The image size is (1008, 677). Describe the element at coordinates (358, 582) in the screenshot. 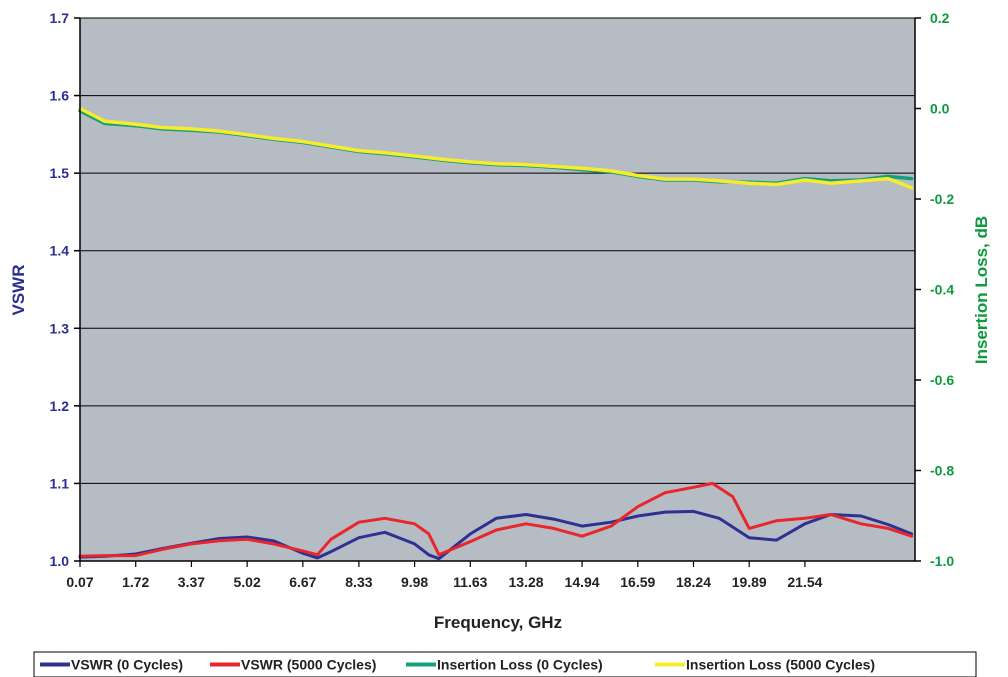

I see `x-tick-label: 8.33` at that location.